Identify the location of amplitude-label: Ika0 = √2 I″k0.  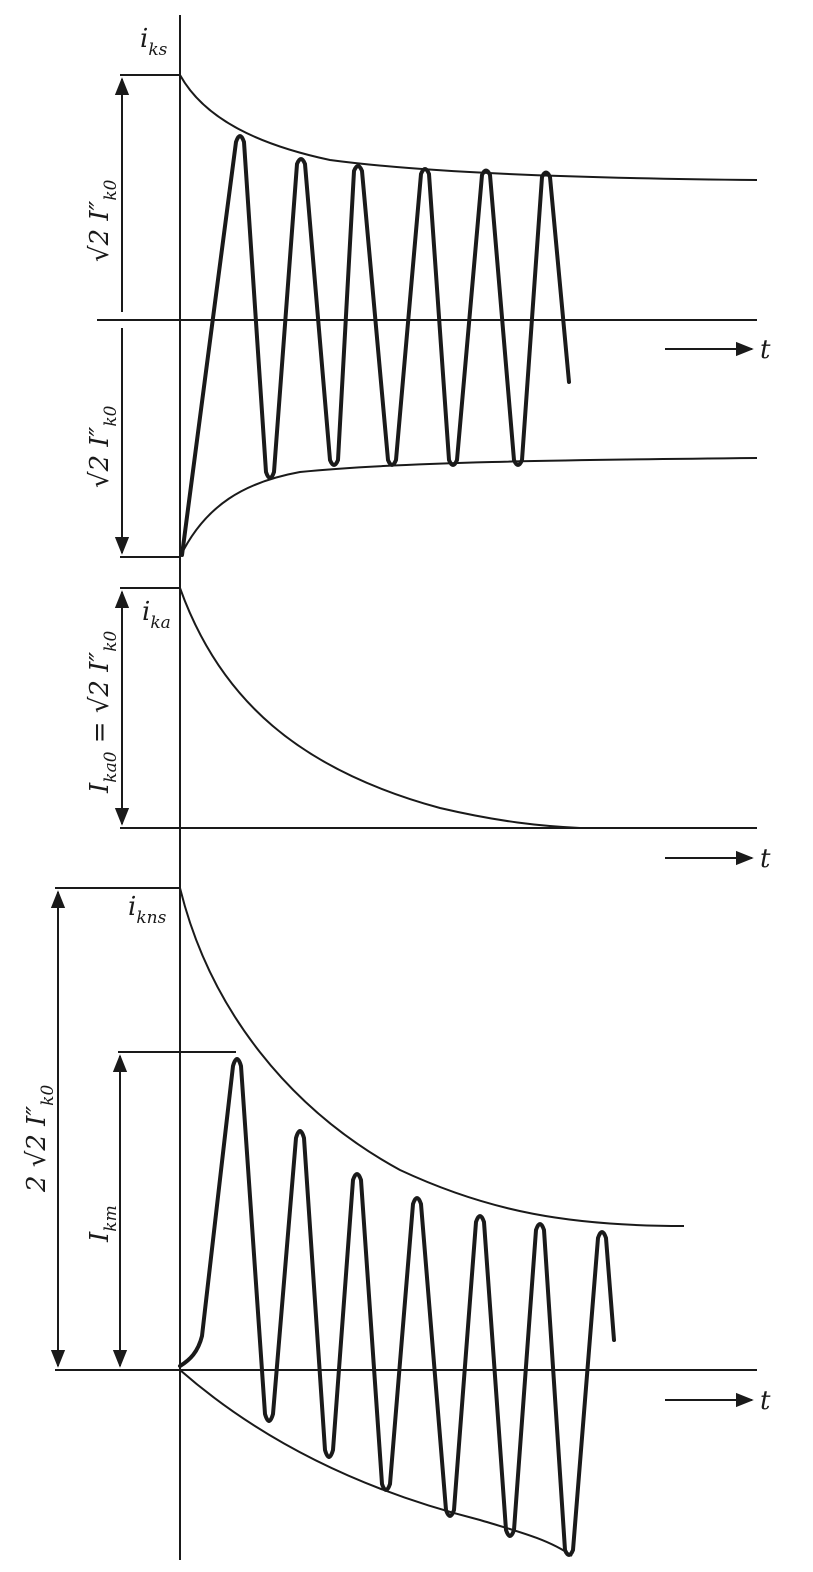
(103, 712).